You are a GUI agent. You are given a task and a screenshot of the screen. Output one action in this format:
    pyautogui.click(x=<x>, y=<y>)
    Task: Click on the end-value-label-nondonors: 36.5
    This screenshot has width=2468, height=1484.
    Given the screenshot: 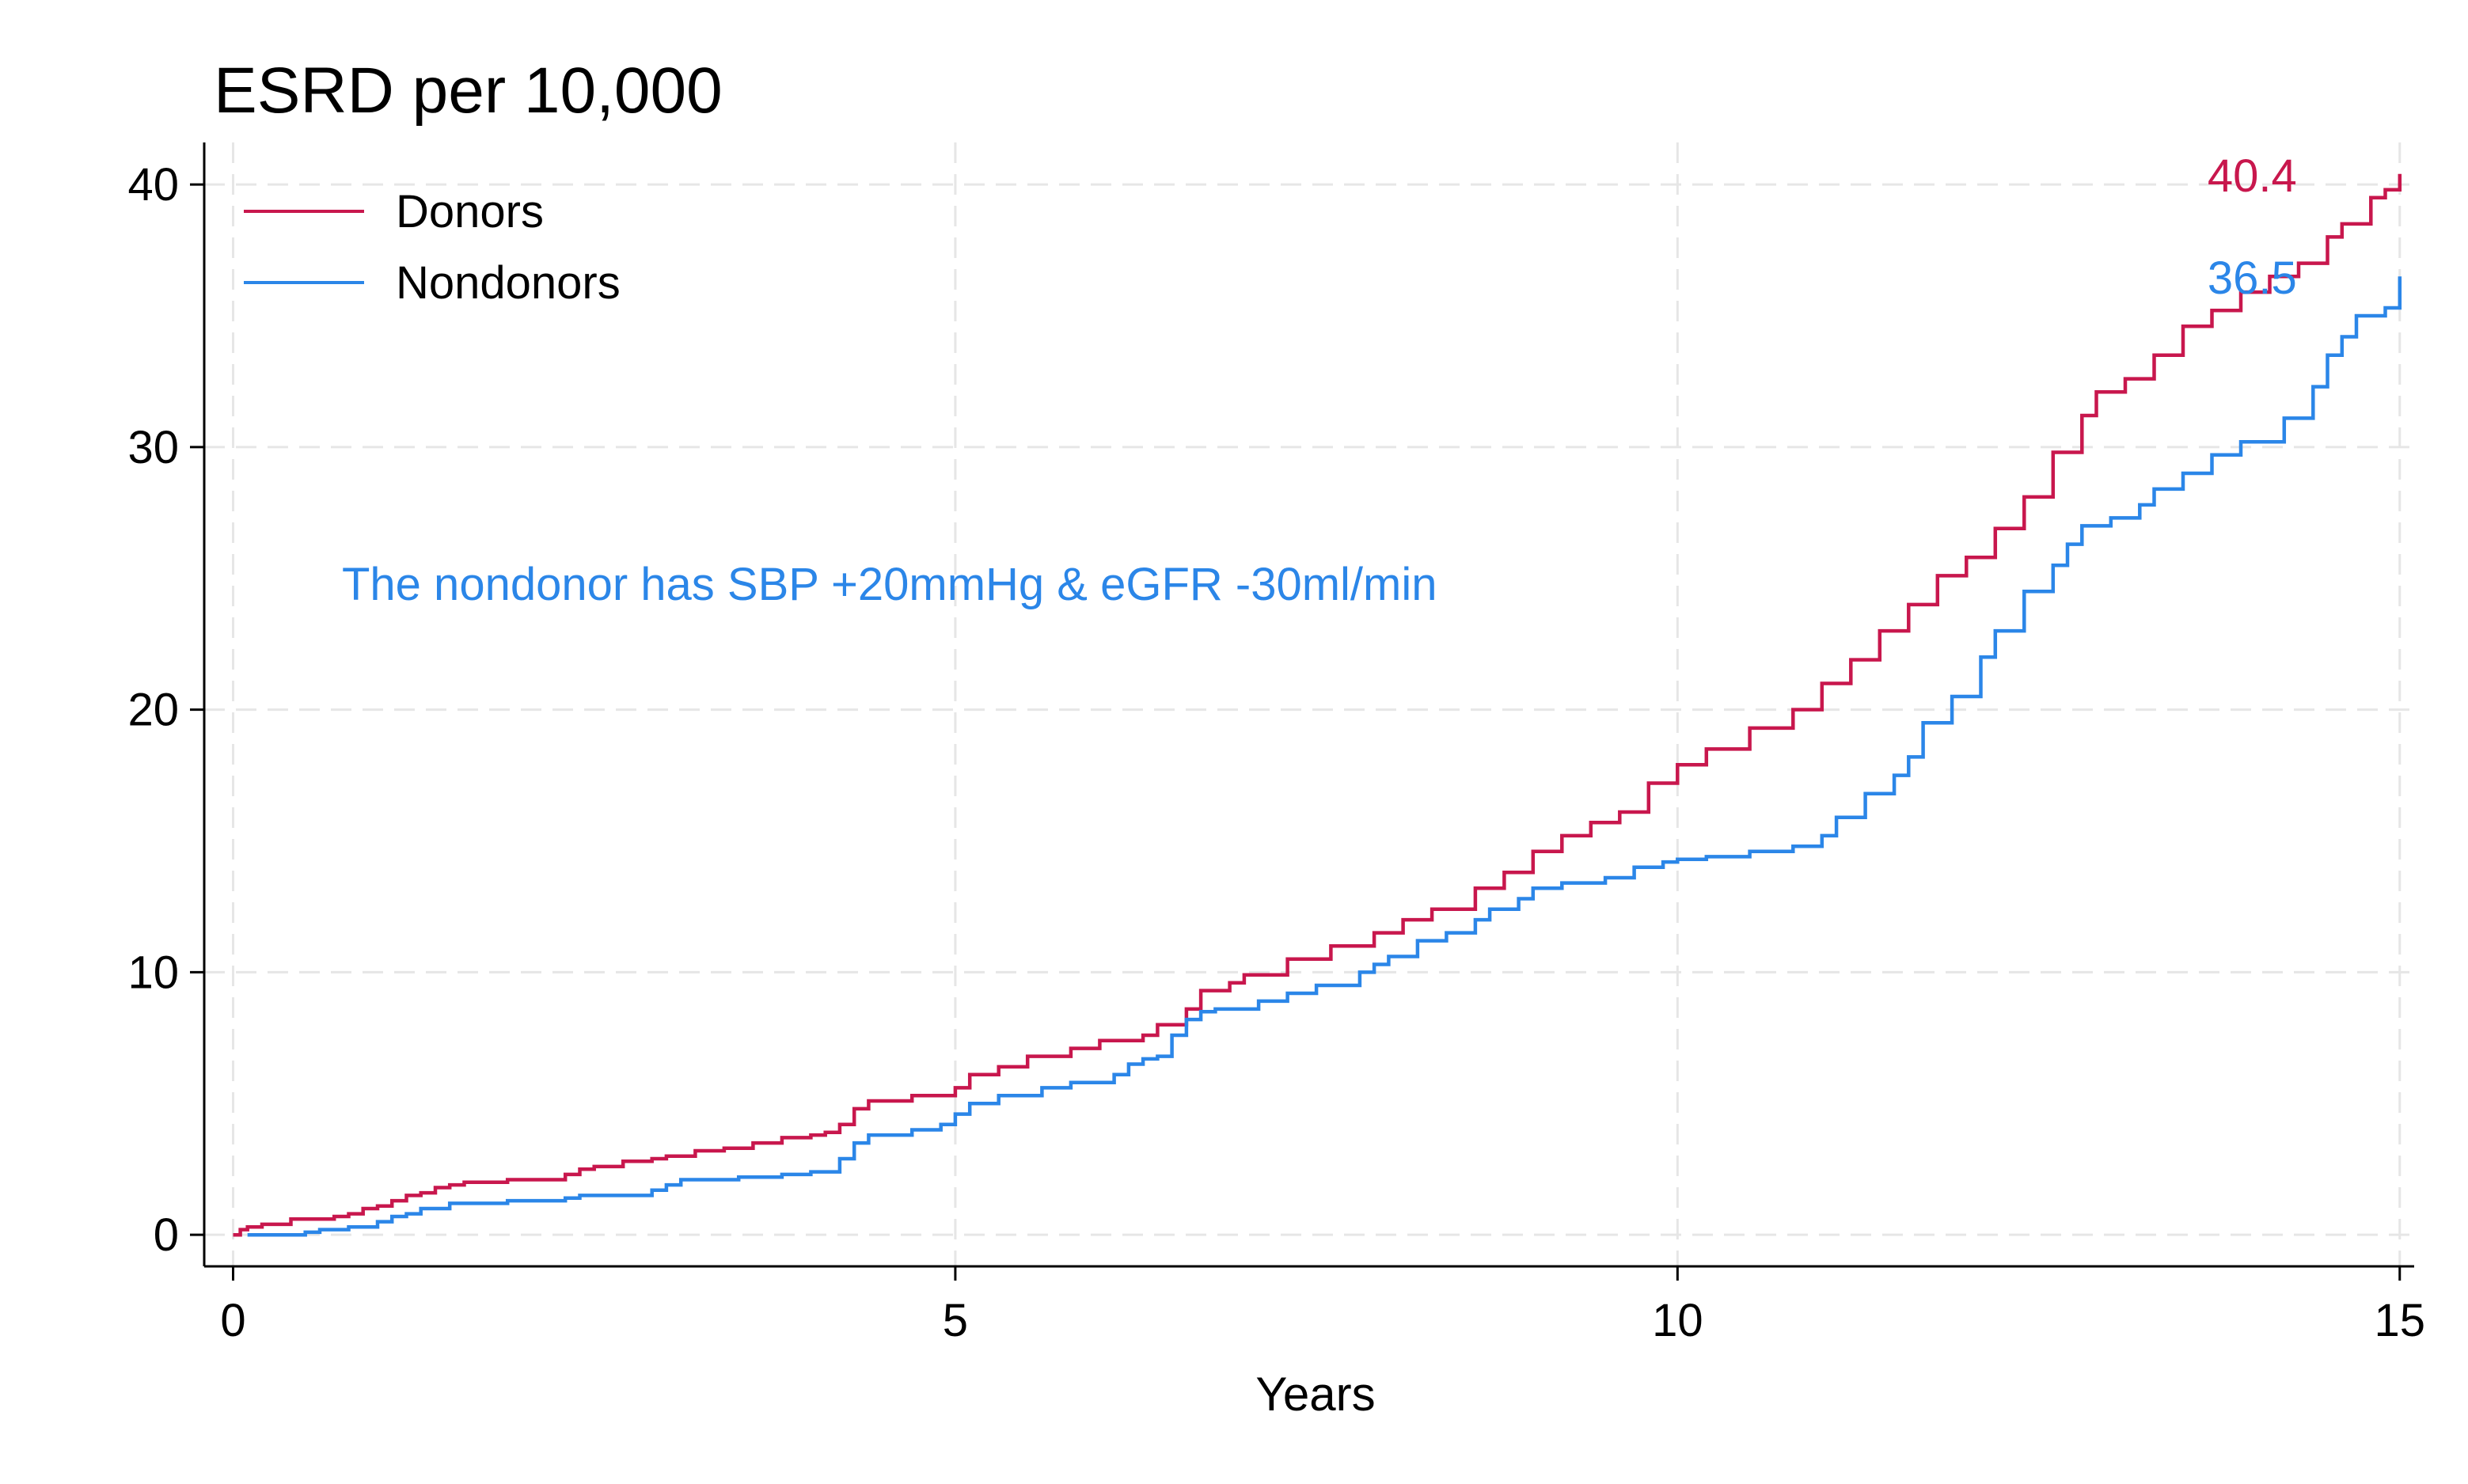 What is the action you would take?
    pyautogui.click(x=2252, y=278)
    